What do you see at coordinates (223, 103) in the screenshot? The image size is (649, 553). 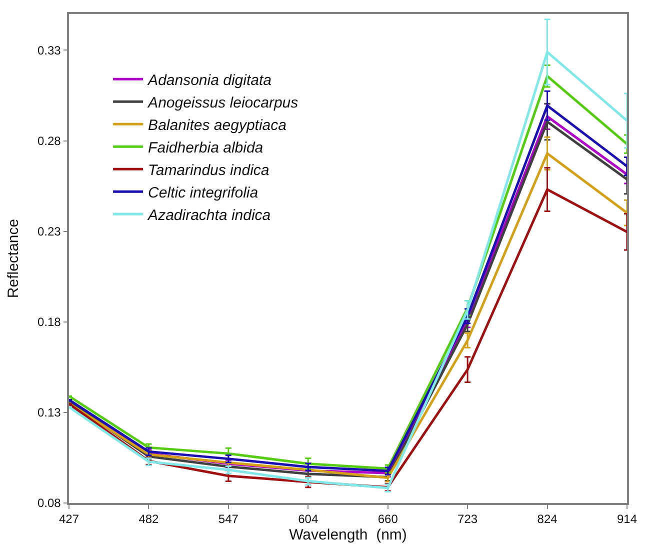 I see `legend-label: Anogeissus leiocarpus` at bounding box center [223, 103].